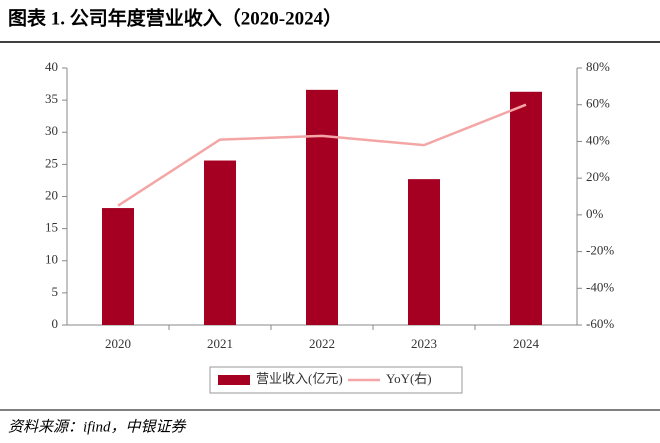 This screenshot has height=443, width=660. I want to click on source: 资料来源：ifind，中银证券, so click(97, 426).